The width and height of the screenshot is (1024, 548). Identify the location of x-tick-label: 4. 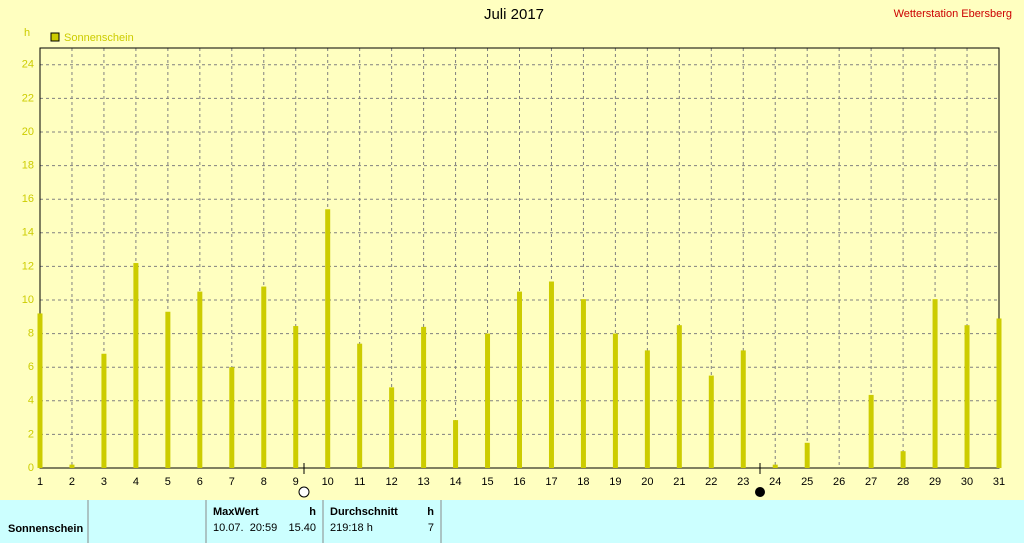
(136, 482).